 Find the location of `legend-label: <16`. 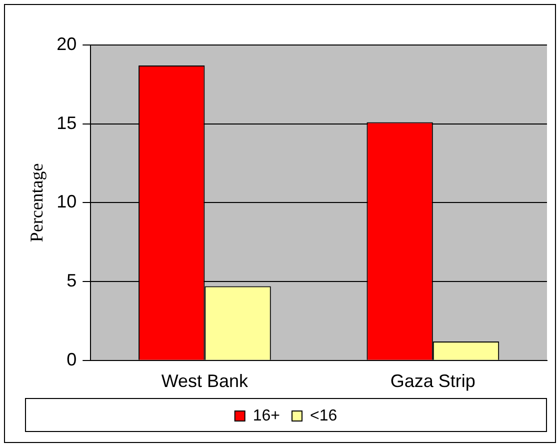

legend-label: <16 is located at coordinates (324, 415).